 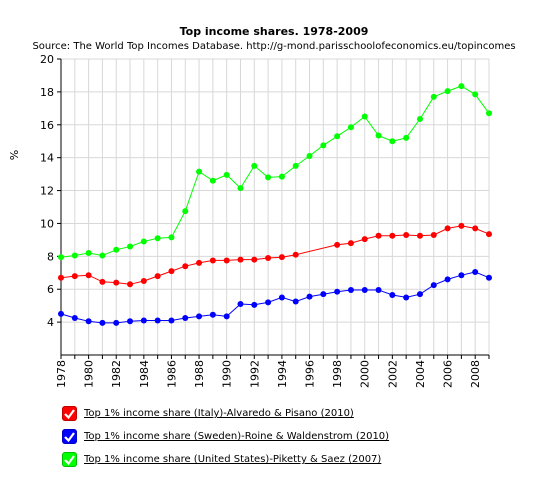 What do you see at coordinates (420, 374) in the screenshot?
I see `x-tick-label: 2004` at bounding box center [420, 374].